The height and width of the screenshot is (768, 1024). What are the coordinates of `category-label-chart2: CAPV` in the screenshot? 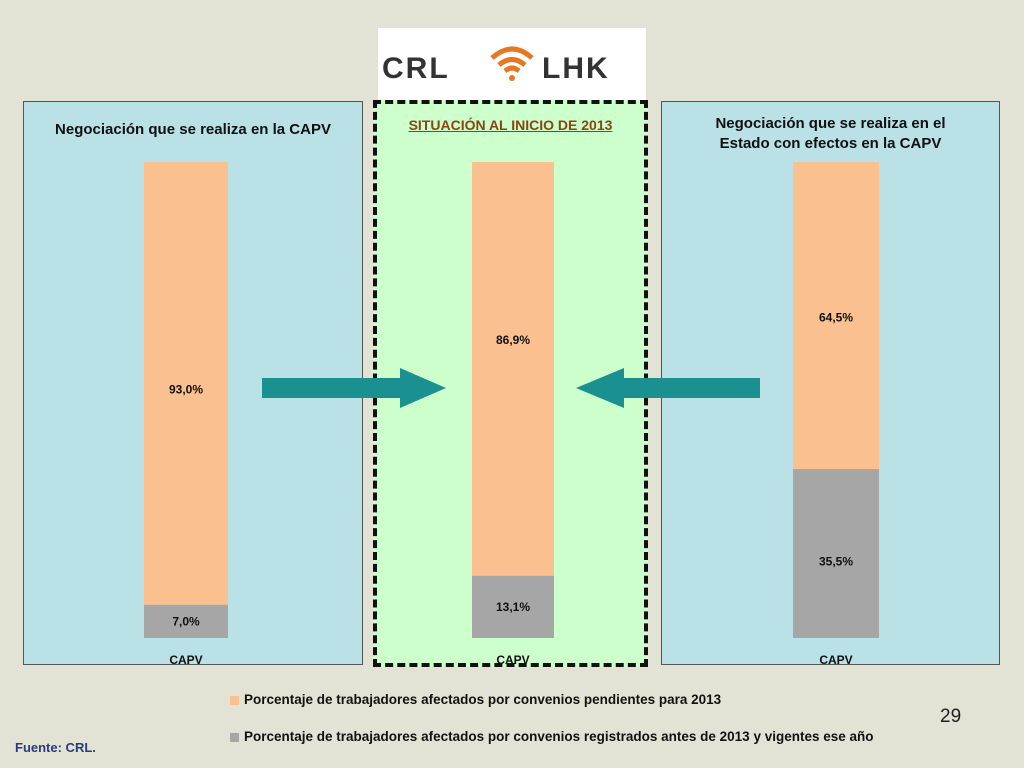 It's located at (512, 660).